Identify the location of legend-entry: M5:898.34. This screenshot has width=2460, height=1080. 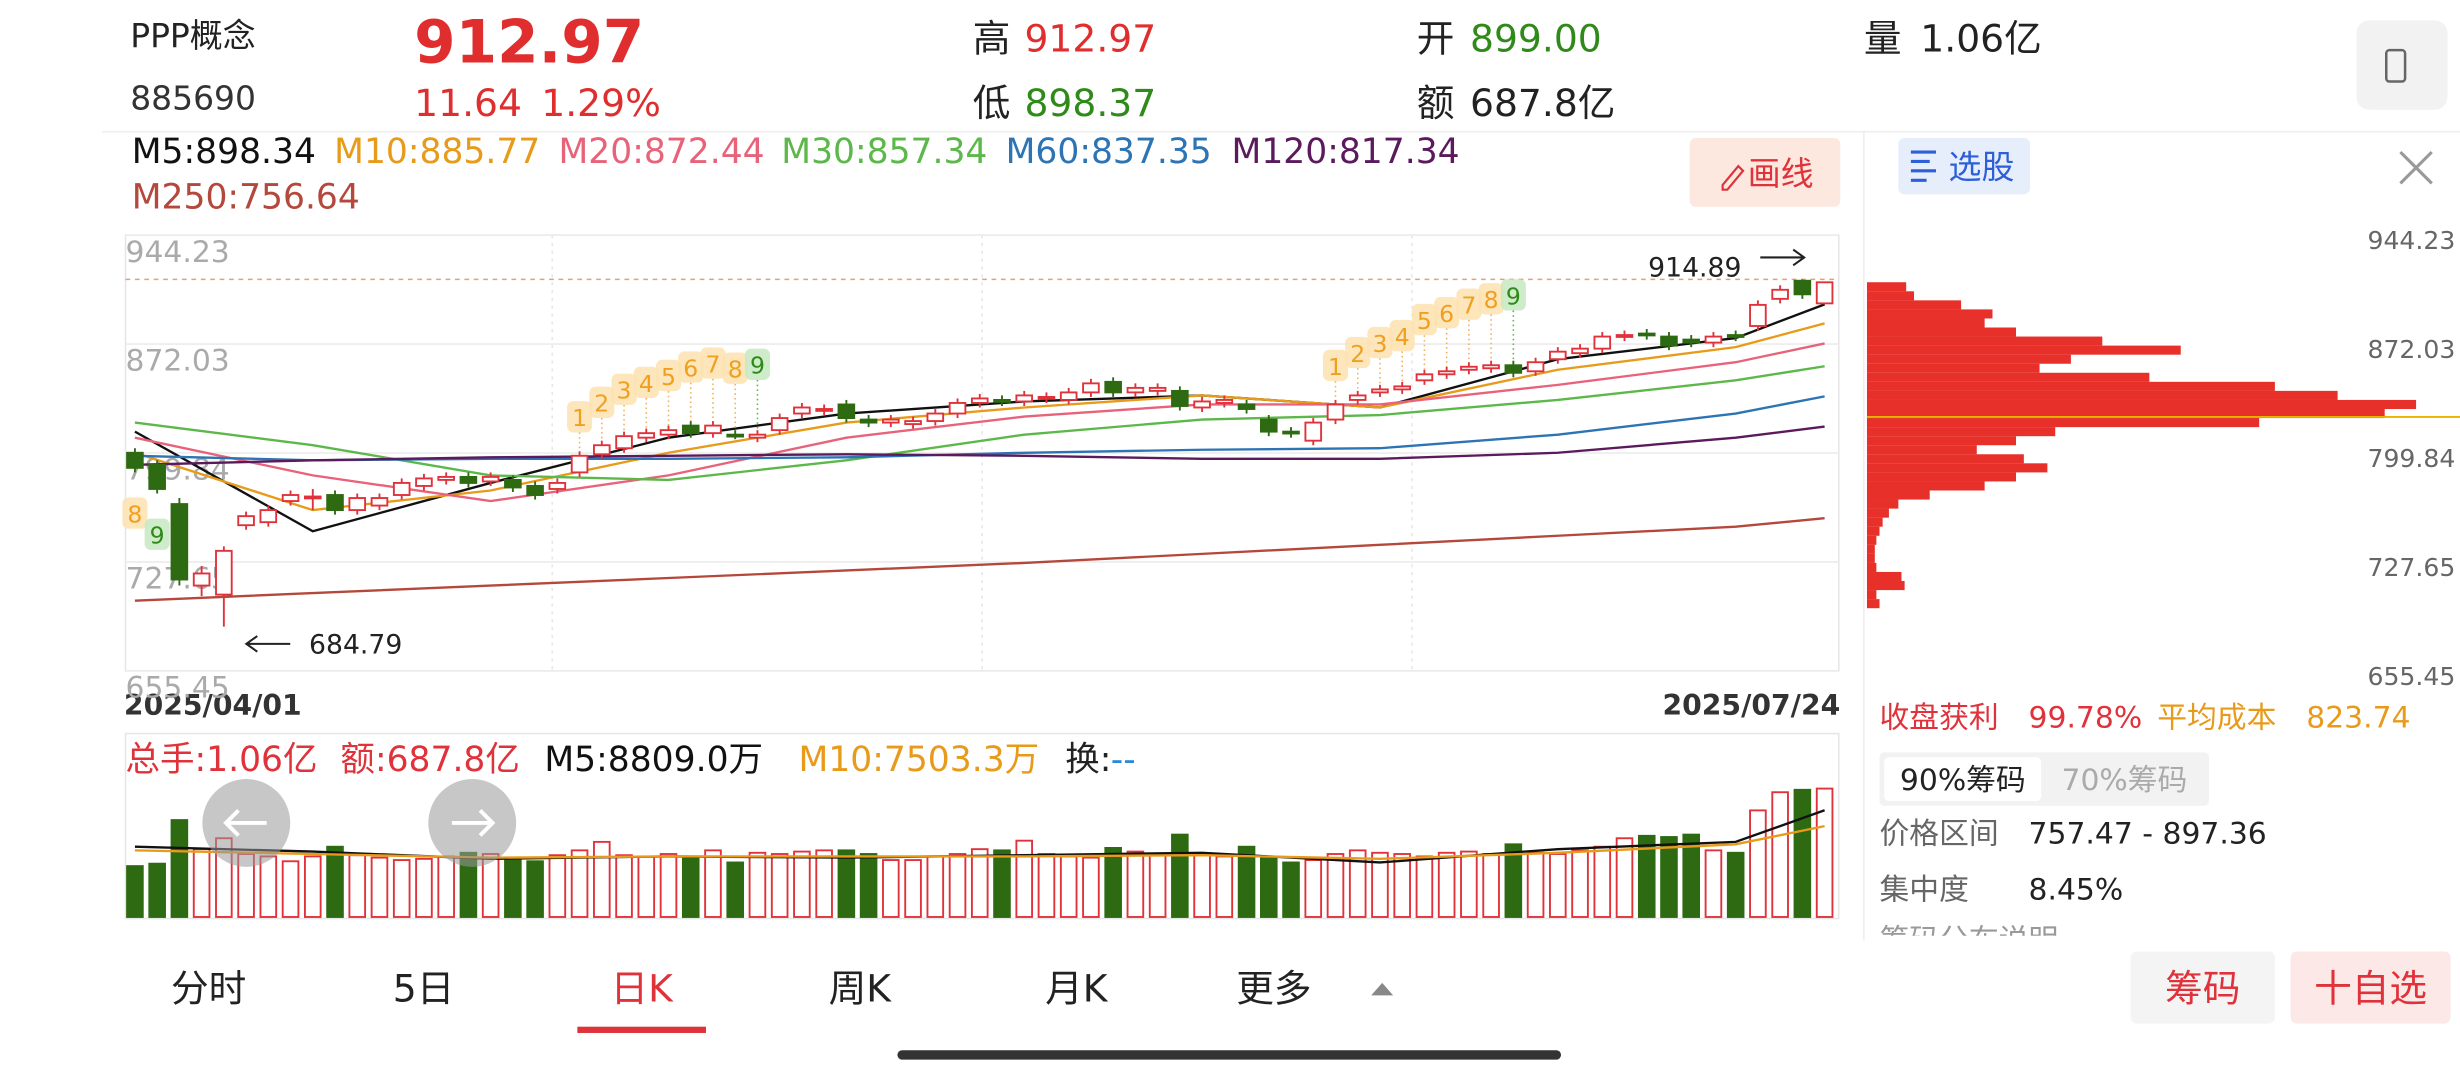
(224, 152).